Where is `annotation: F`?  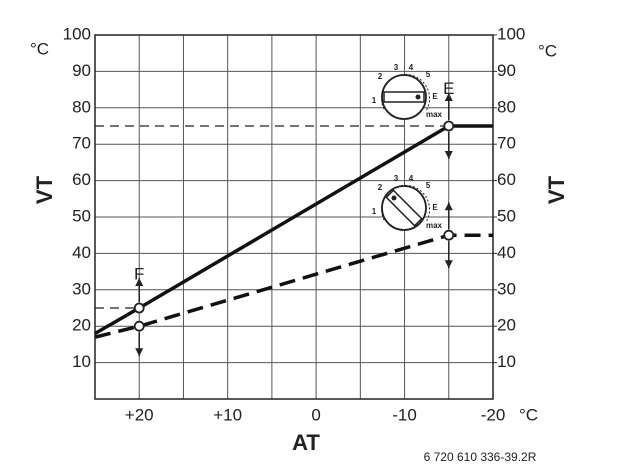
annotation: F is located at coordinates (139, 274).